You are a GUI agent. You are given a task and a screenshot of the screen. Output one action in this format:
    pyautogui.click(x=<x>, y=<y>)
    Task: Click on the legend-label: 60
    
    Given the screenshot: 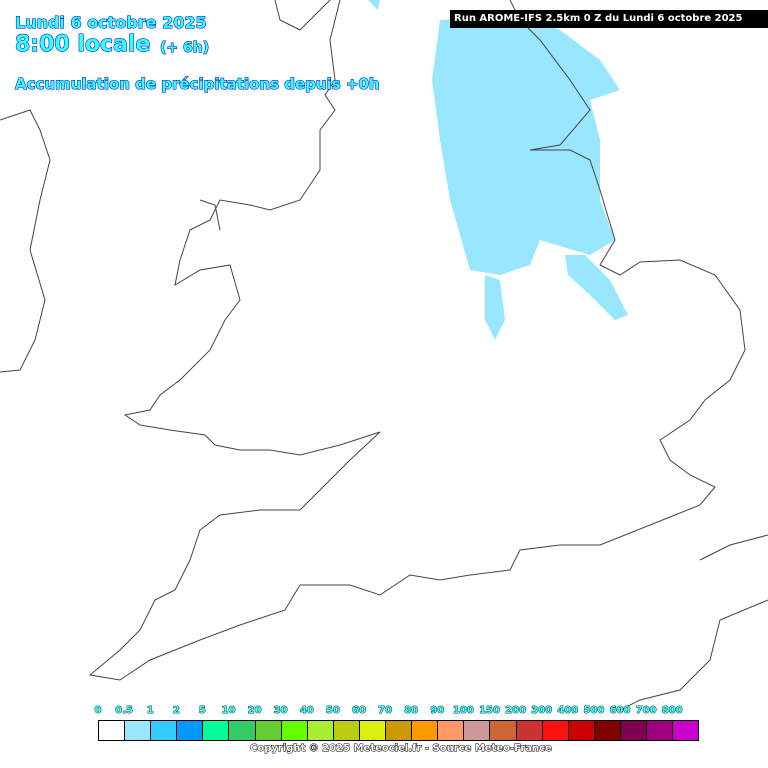 What is the action you would take?
    pyautogui.click(x=359, y=711)
    